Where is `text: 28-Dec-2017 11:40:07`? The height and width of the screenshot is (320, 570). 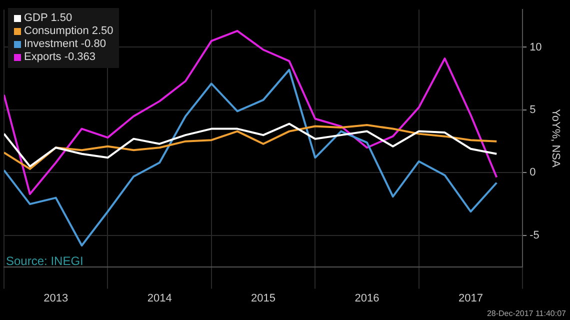
text: 28-Dec-2017 11:40:07 is located at coordinates (526, 313).